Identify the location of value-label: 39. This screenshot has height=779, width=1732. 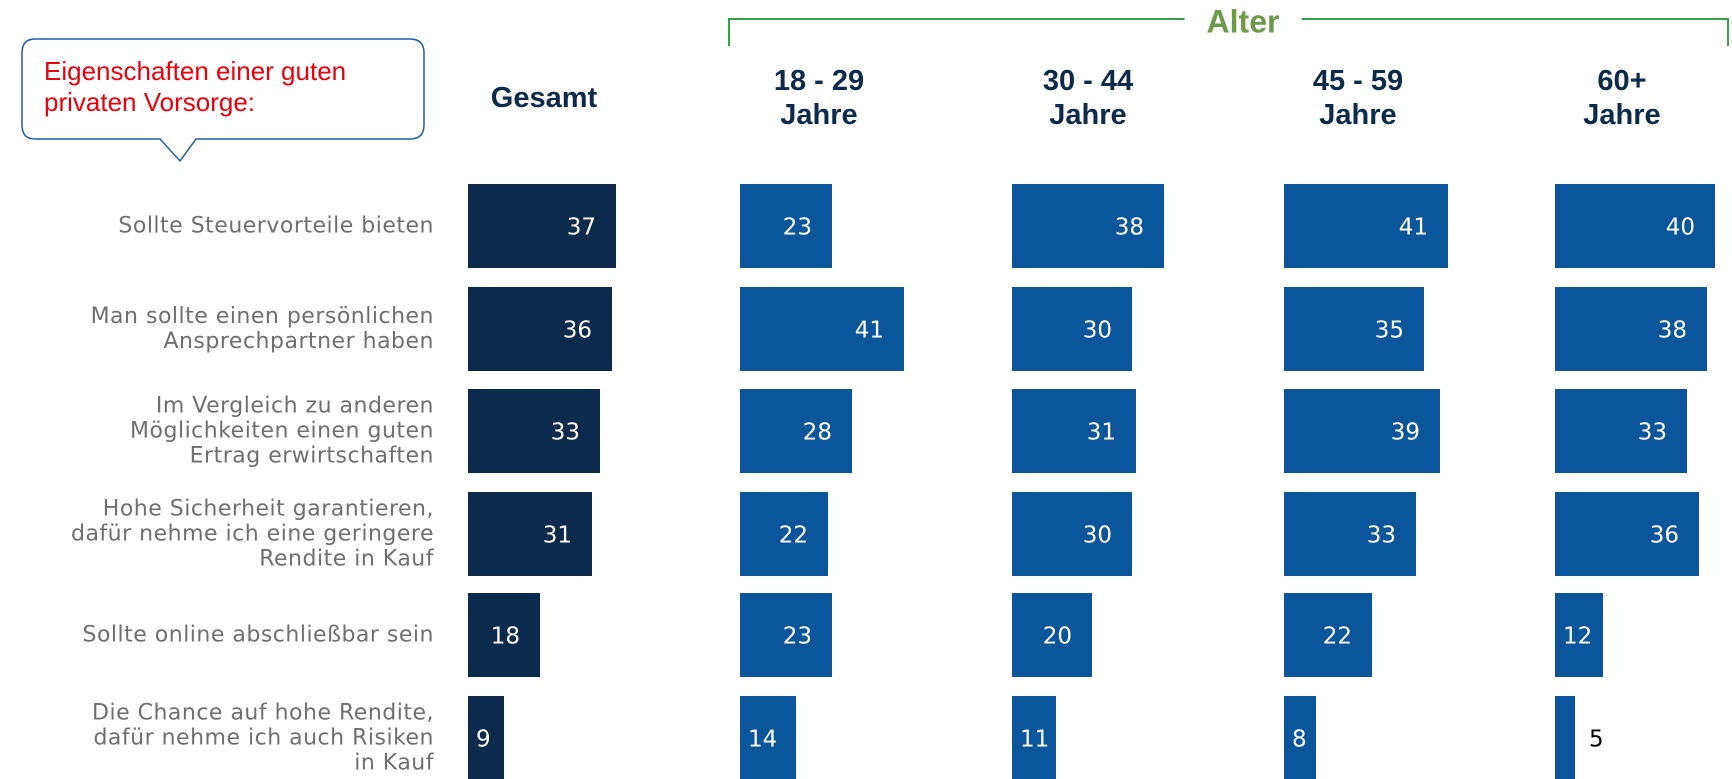
(1405, 433).